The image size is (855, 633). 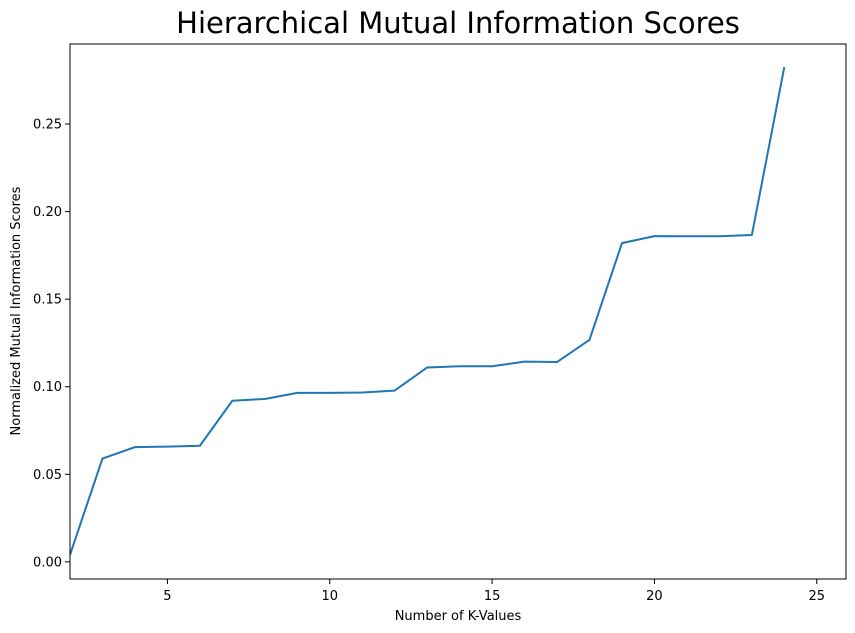 I want to click on x-tick-label: 20, so click(x=654, y=596).